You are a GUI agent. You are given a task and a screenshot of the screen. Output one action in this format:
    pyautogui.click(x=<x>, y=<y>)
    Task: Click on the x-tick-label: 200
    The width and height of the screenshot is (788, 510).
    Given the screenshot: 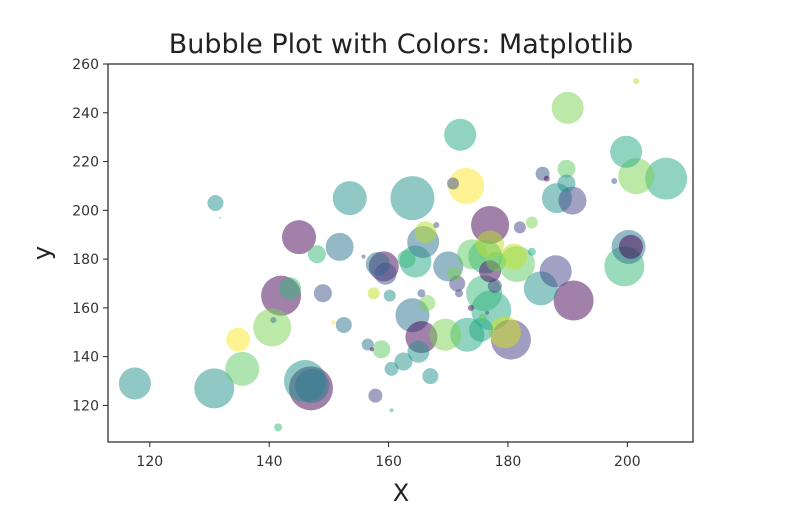 What is the action you would take?
    pyautogui.click(x=627, y=462)
    